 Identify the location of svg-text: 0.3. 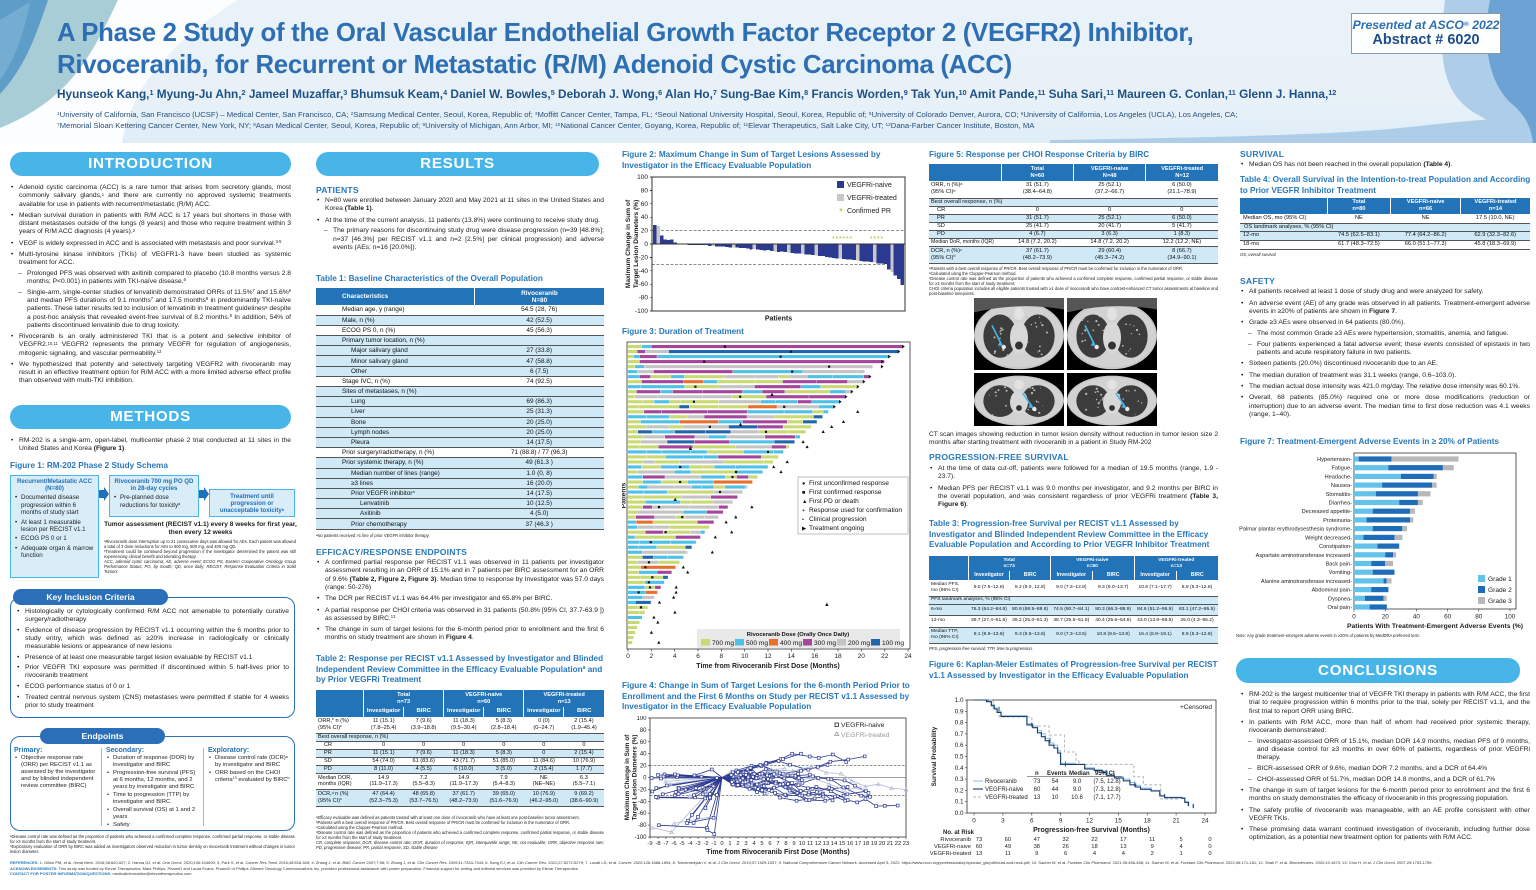
(959, 779).